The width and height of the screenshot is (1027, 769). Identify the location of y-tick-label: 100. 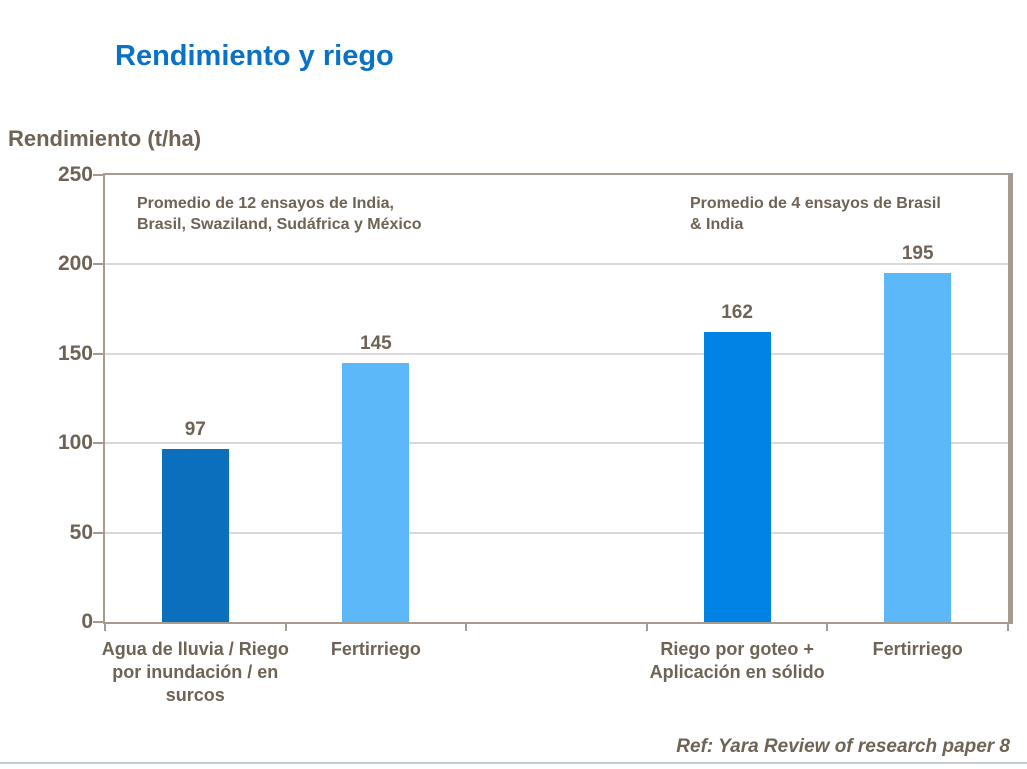
(75, 443).